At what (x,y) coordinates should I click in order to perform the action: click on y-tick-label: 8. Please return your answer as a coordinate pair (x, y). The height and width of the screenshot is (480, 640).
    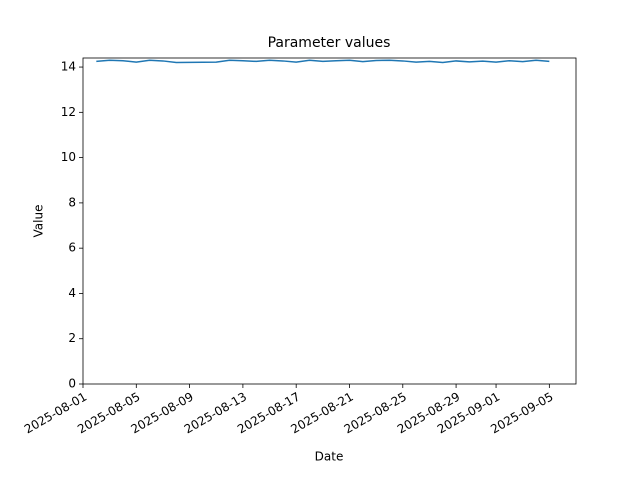
    Looking at the image, I should click on (72, 202).